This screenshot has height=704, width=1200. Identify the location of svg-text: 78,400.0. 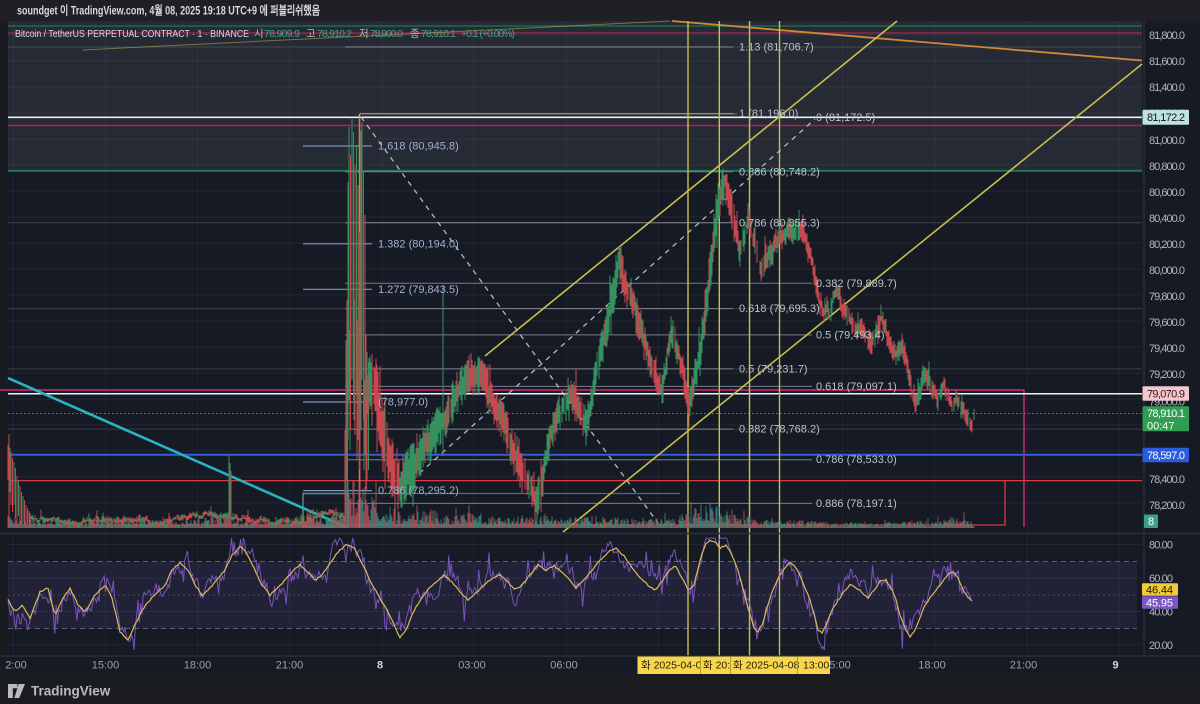
(1167, 480).